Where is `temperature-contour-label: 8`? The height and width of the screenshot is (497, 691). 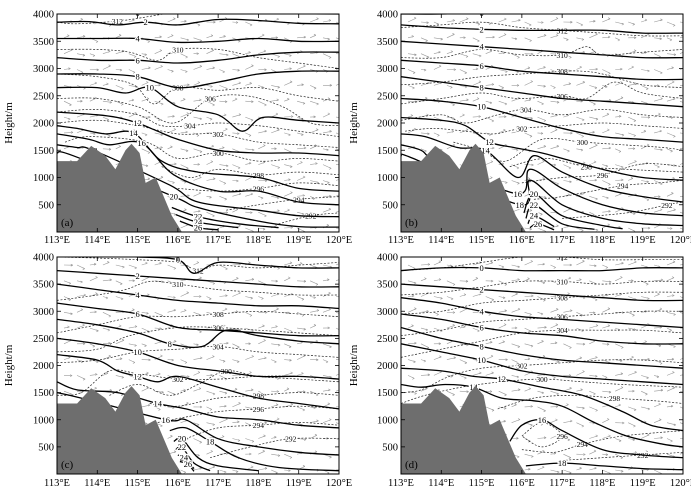 temperature-contour-label: 8 is located at coordinates (481, 347).